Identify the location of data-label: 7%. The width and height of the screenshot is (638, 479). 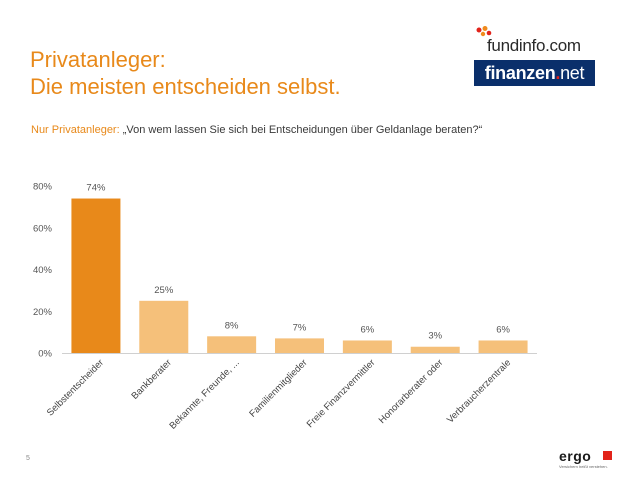
(300, 327).